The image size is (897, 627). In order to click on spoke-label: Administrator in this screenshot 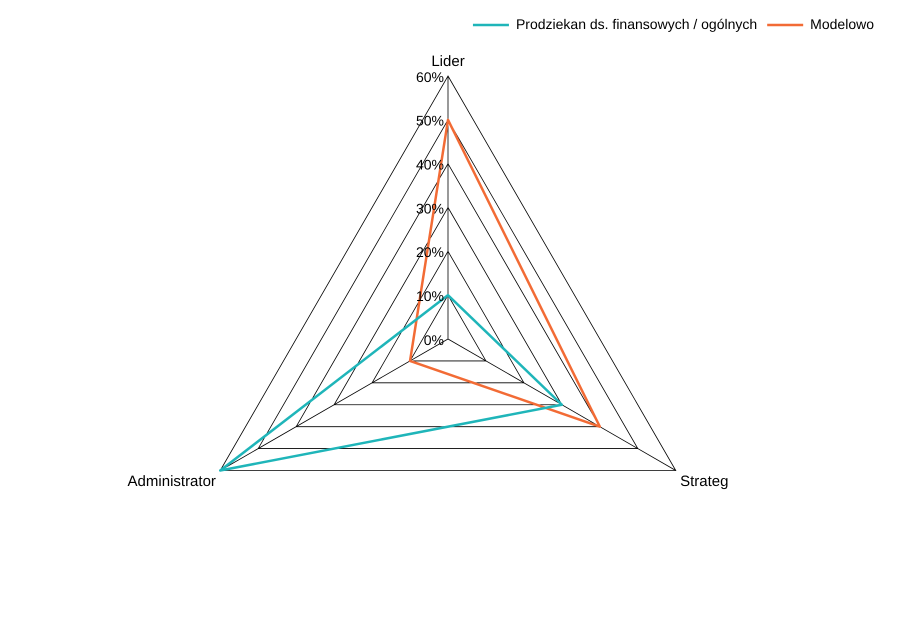, I will do `click(172, 481)`.